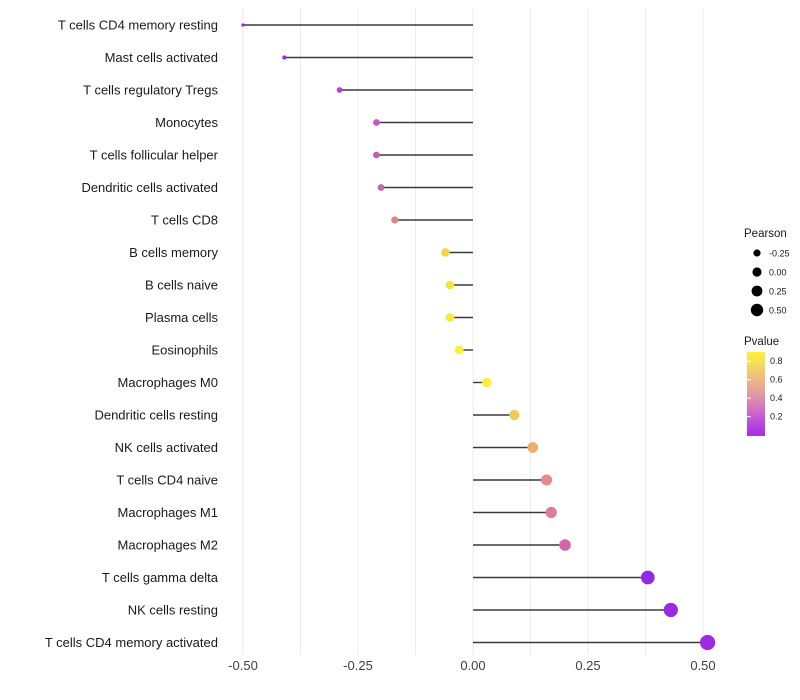  I want to click on category-label: Mast cells activated, so click(161, 57).